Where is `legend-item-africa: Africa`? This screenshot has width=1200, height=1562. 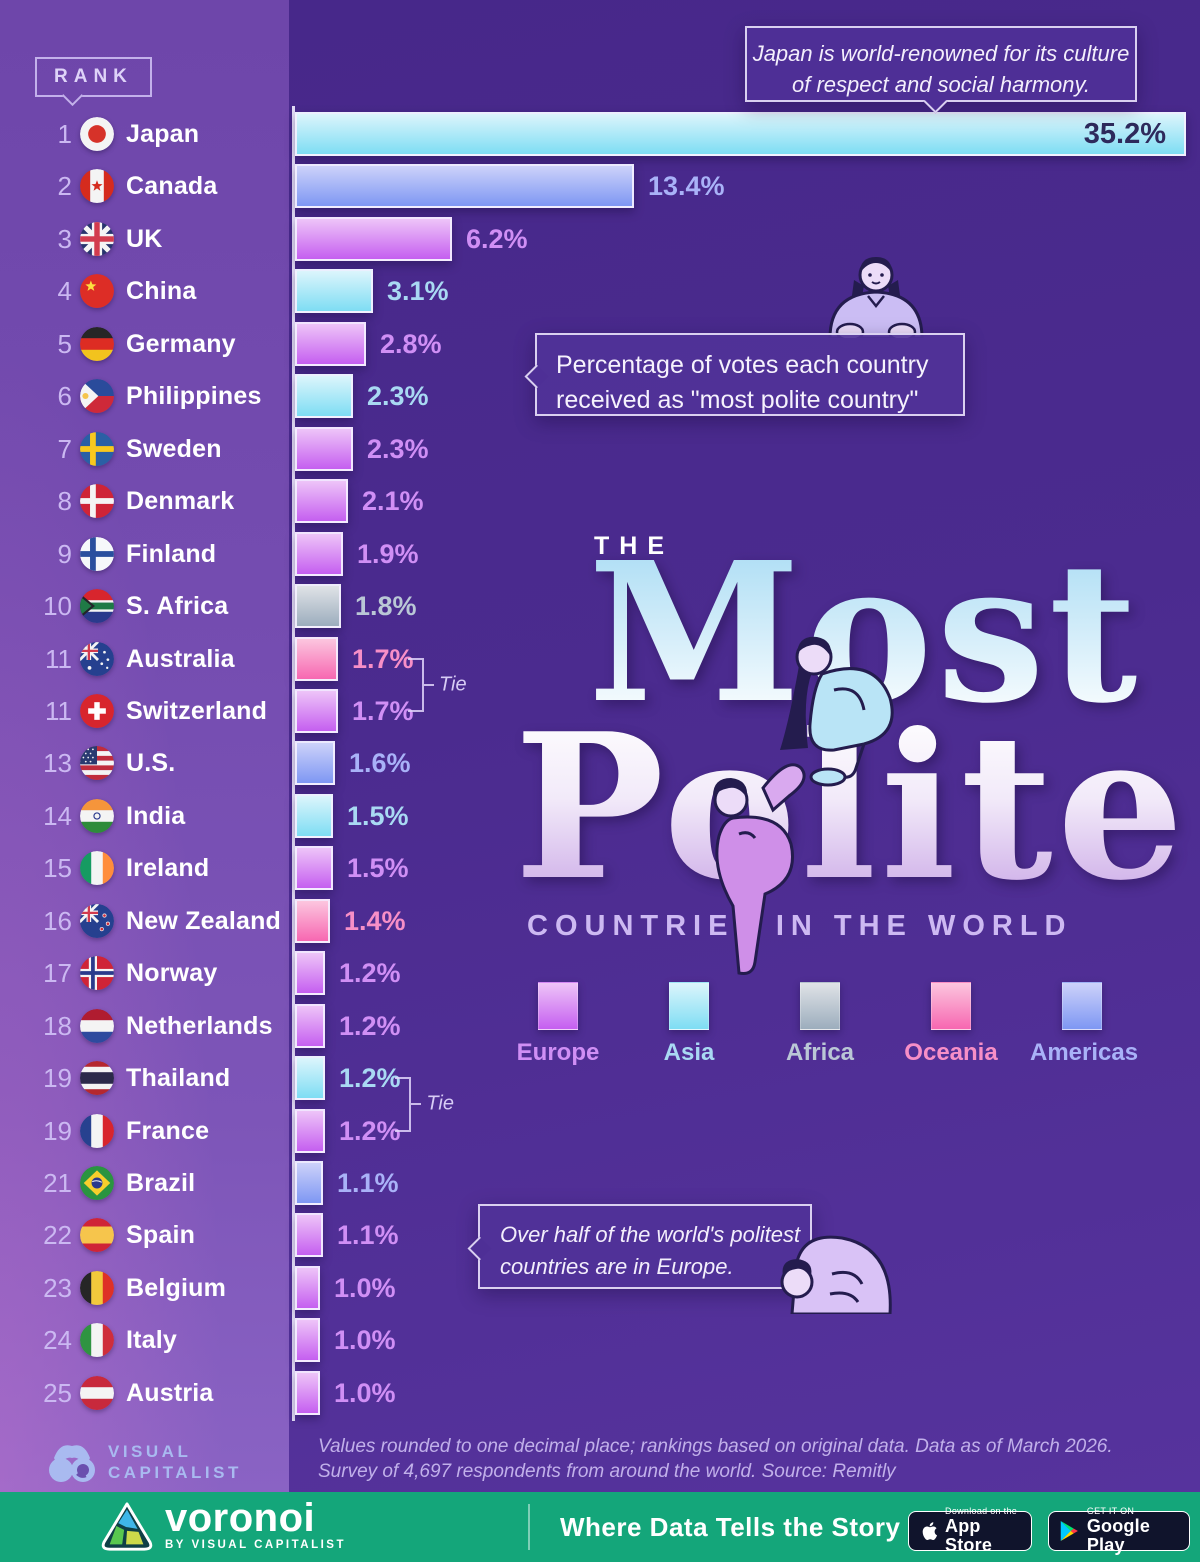 legend-item-africa: Africa is located at coordinates (820, 1024).